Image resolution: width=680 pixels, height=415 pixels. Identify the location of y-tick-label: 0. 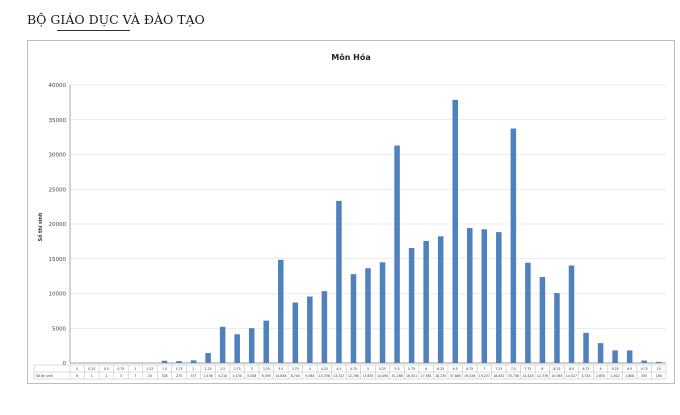
(65, 364).